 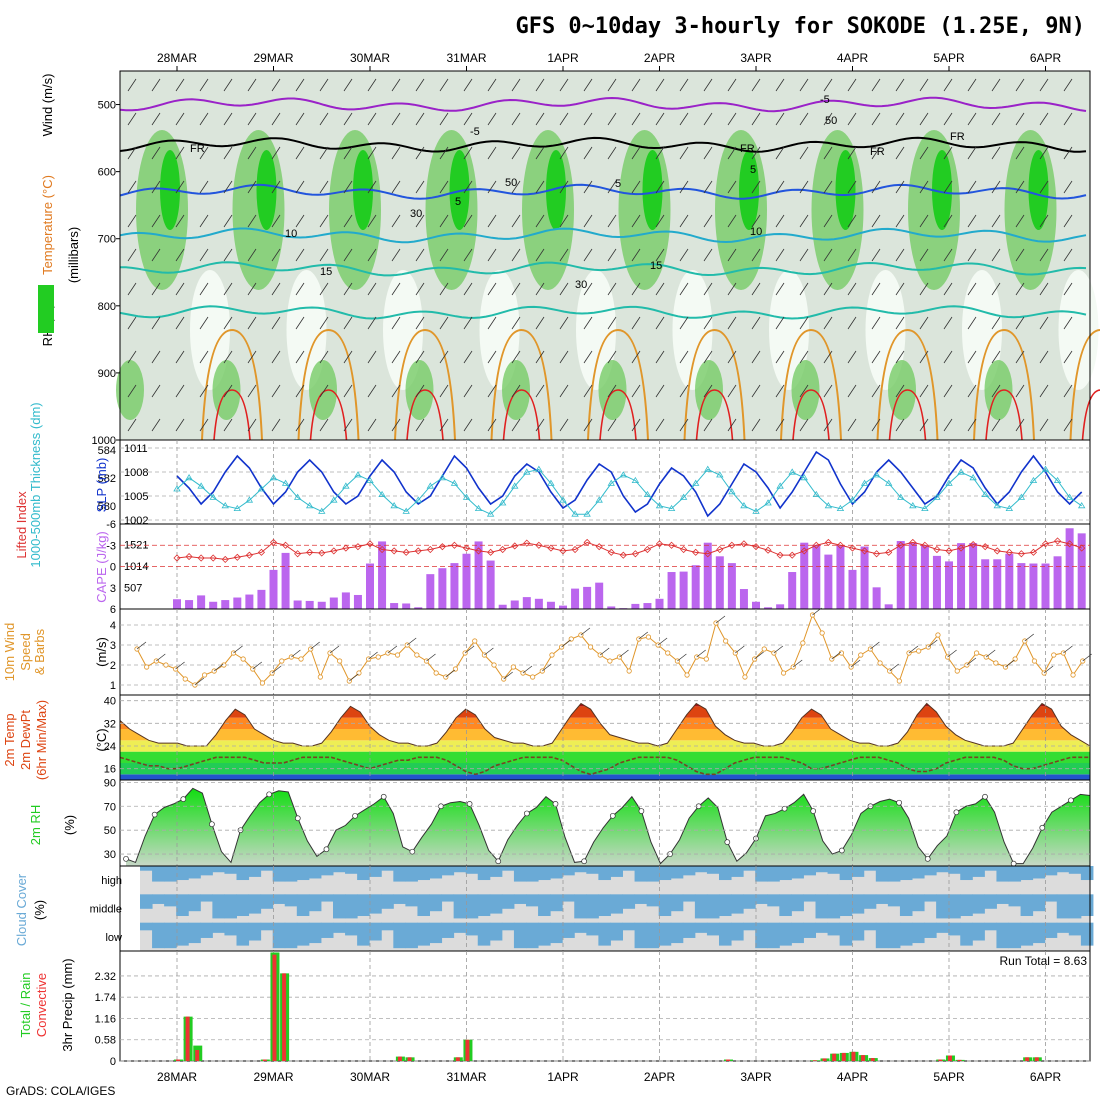 I want to click on li-tick-label: 0, so click(x=113, y=568).